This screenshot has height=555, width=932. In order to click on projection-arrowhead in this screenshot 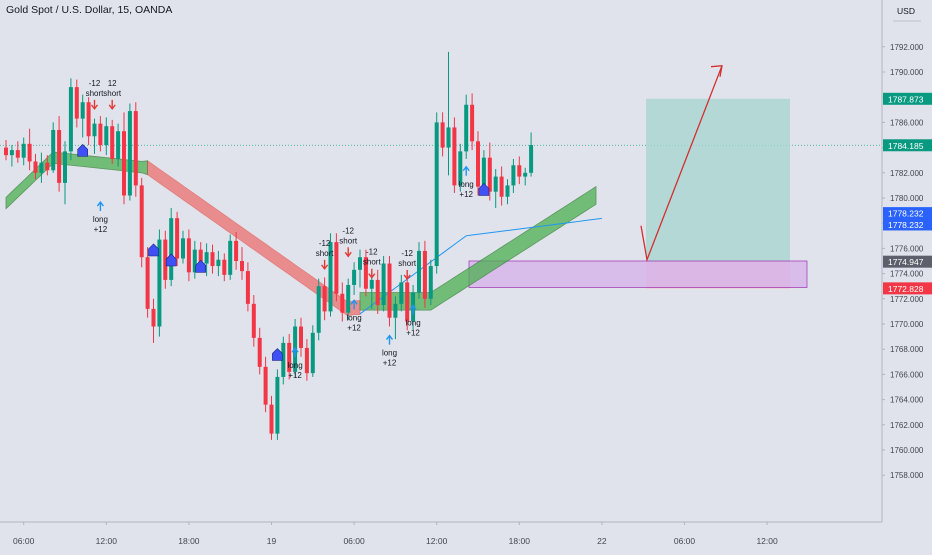, I will do `click(716, 70)`.